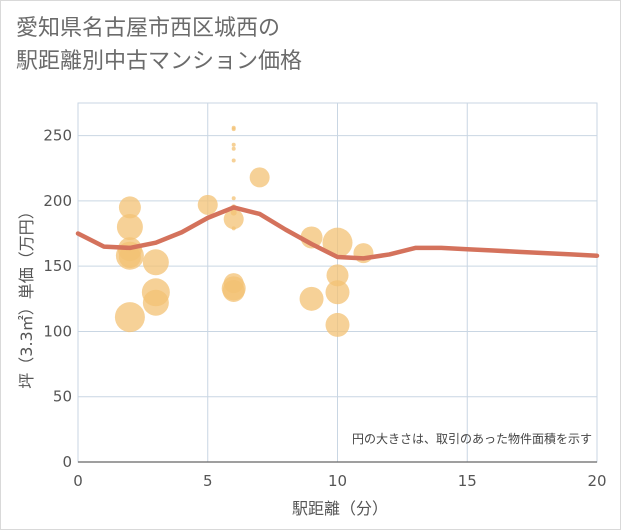 The image size is (621, 530). I want to click on y-tick-label: 100, so click(57, 331).